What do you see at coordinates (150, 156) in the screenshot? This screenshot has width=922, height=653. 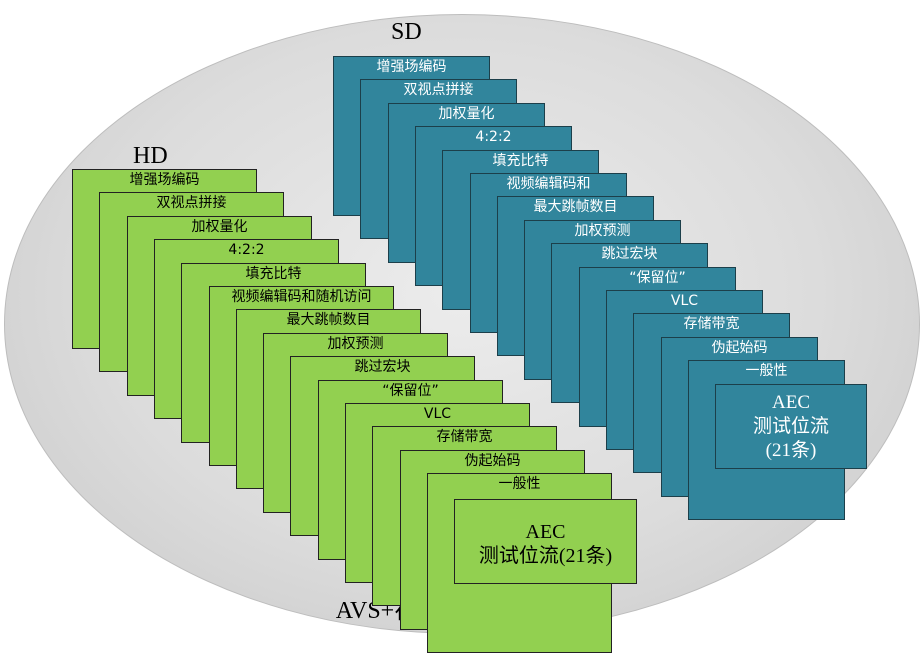 I see `hd-title: HD` at bounding box center [150, 156].